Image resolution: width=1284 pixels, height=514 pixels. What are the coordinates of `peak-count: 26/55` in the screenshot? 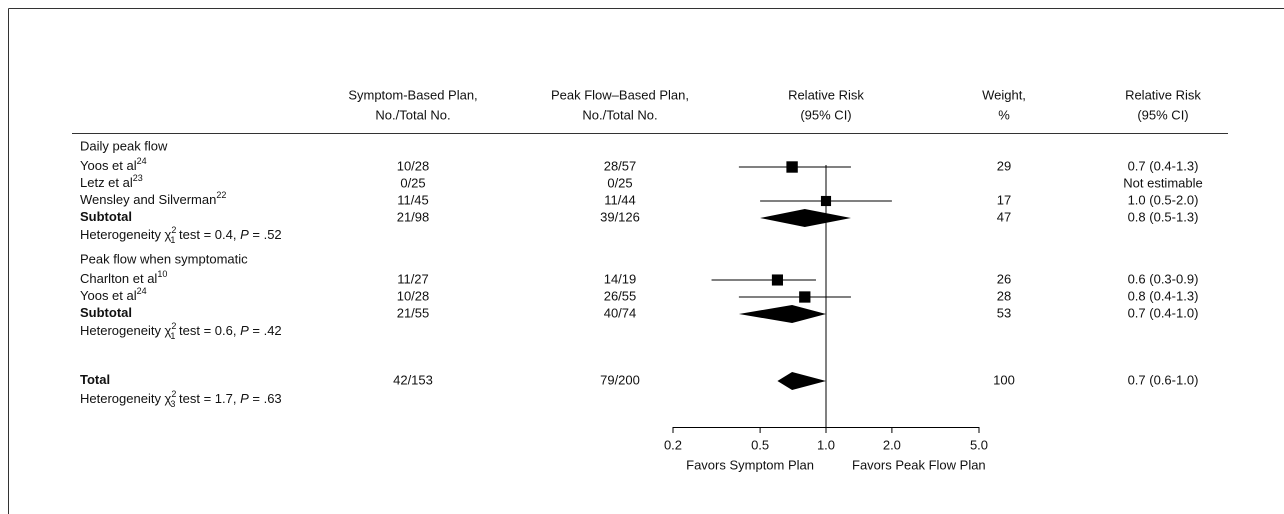 It's located at (620, 295).